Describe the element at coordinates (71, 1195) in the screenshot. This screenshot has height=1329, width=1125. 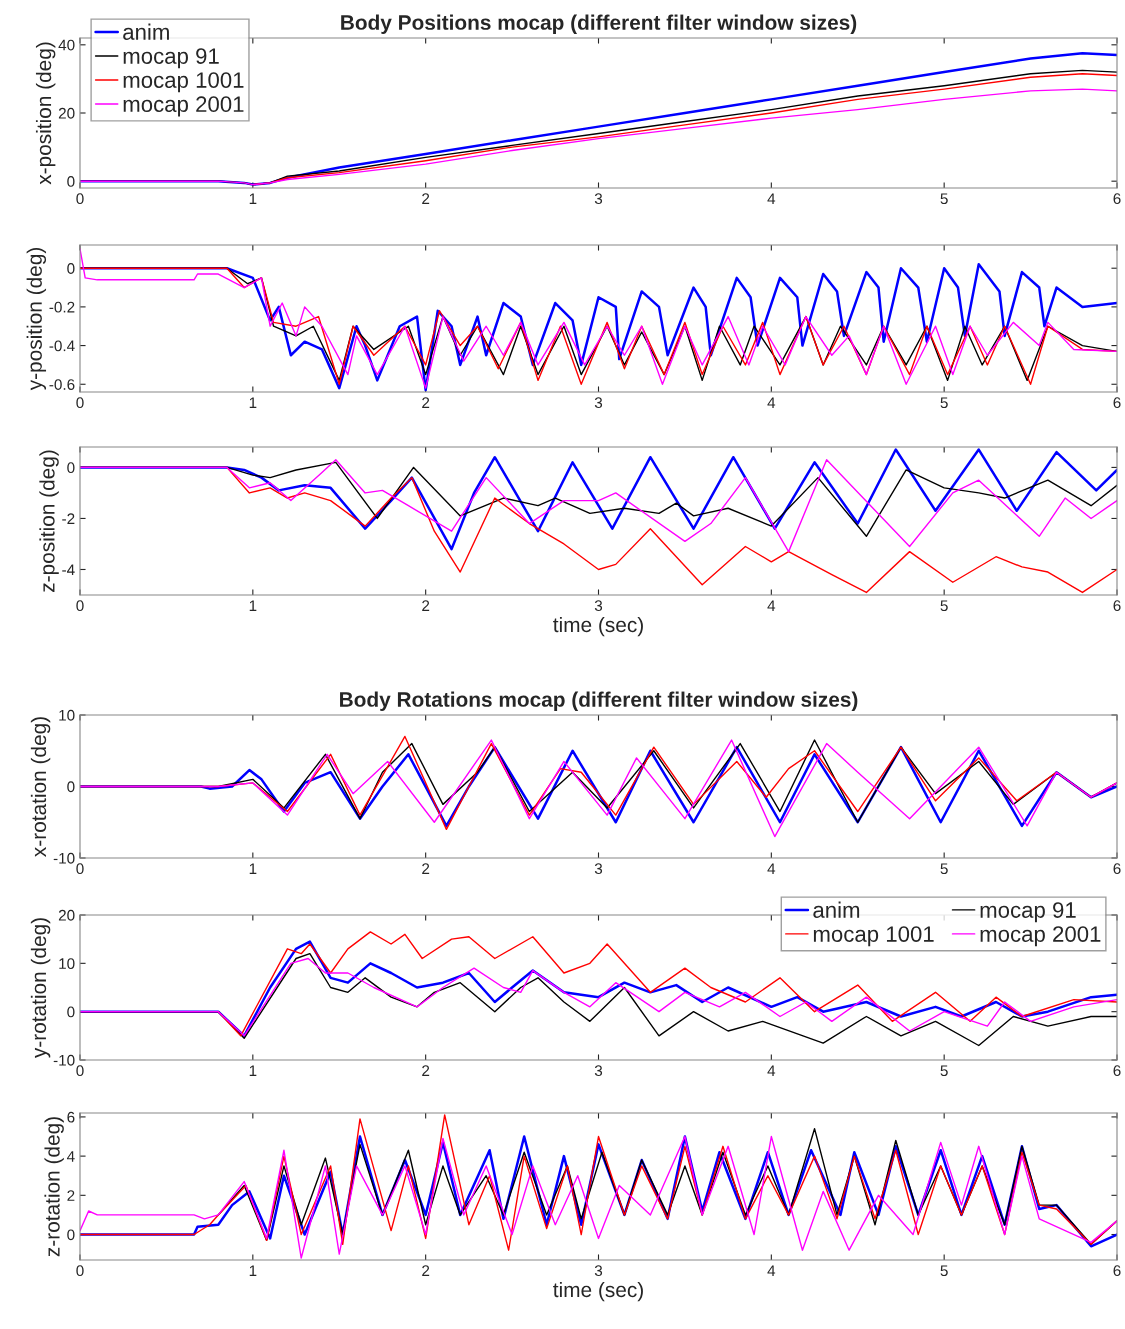
I see `y-tick-label: 2` at that location.